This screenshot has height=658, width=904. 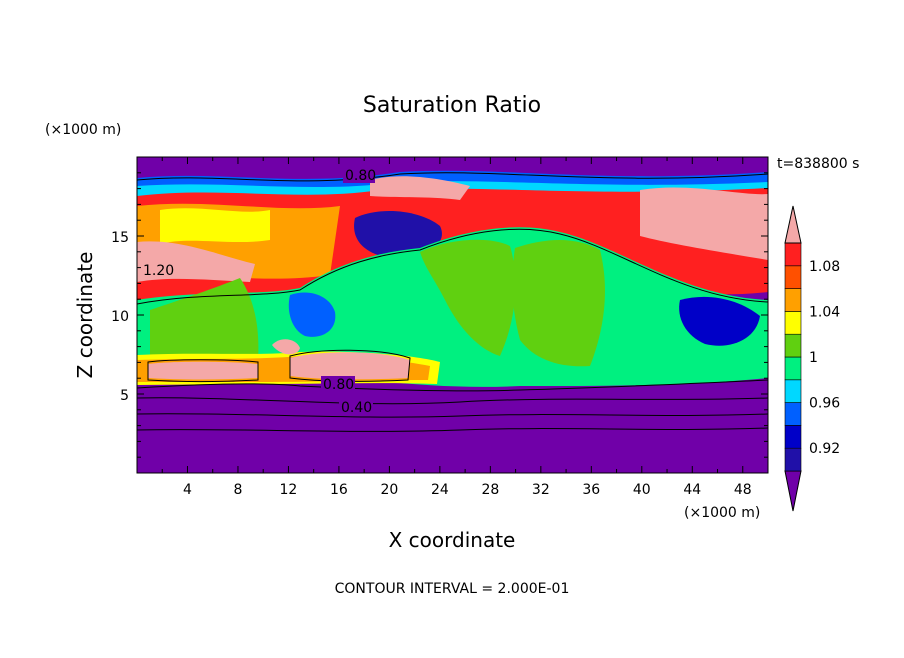 I want to click on x-tick-label: 8, so click(x=237, y=490).